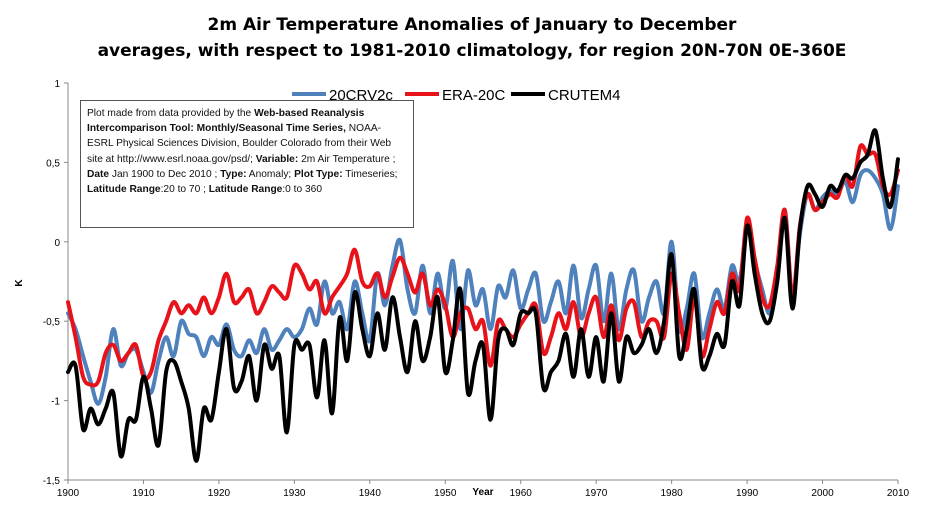 This screenshot has width=926, height=515. I want to click on x-tick-label: 2000, so click(822, 493).